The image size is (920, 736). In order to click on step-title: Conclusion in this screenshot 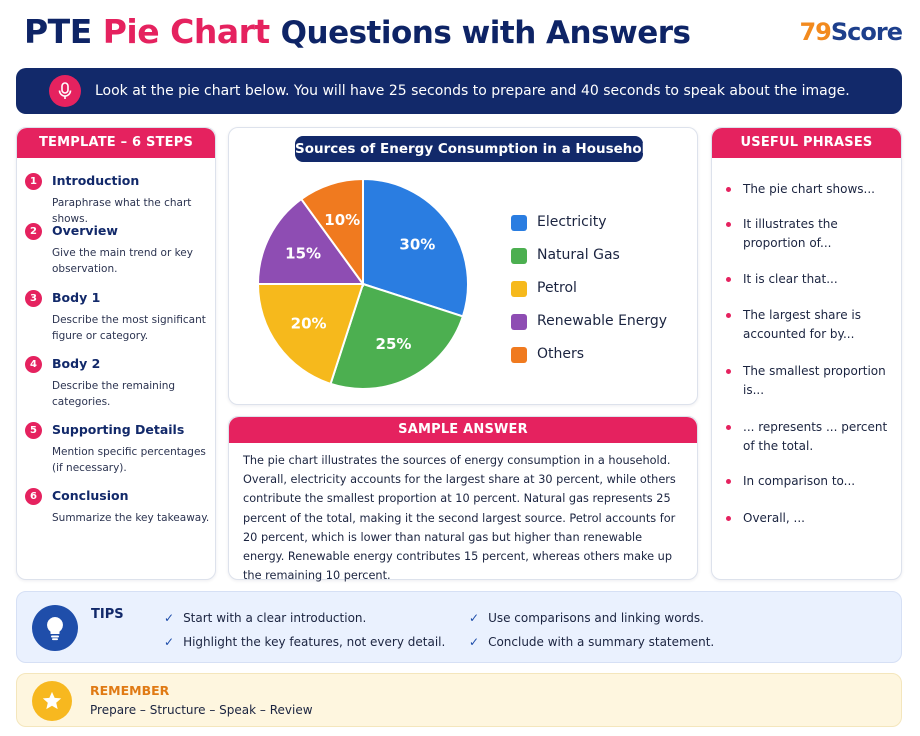, I will do `click(90, 495)`.